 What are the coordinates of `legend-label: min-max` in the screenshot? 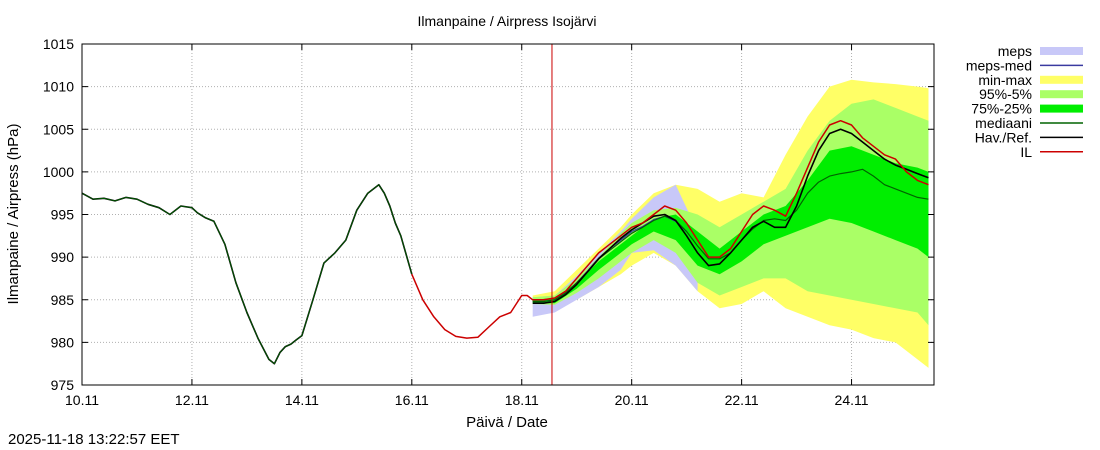 It's located at (1005, 80).